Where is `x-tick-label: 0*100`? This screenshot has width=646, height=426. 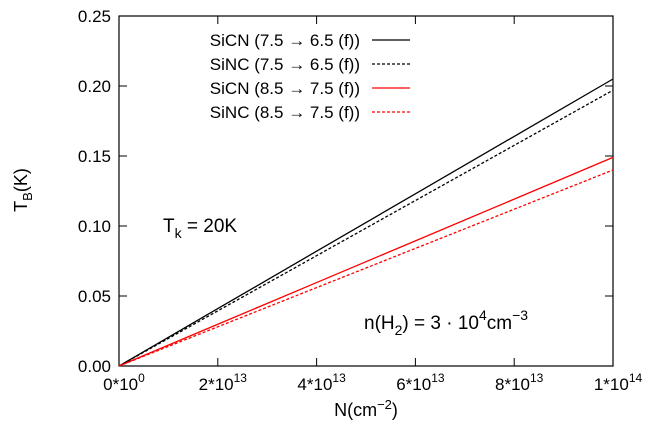
x-tick-label: 0*100 is located at coordinates (124, 382).